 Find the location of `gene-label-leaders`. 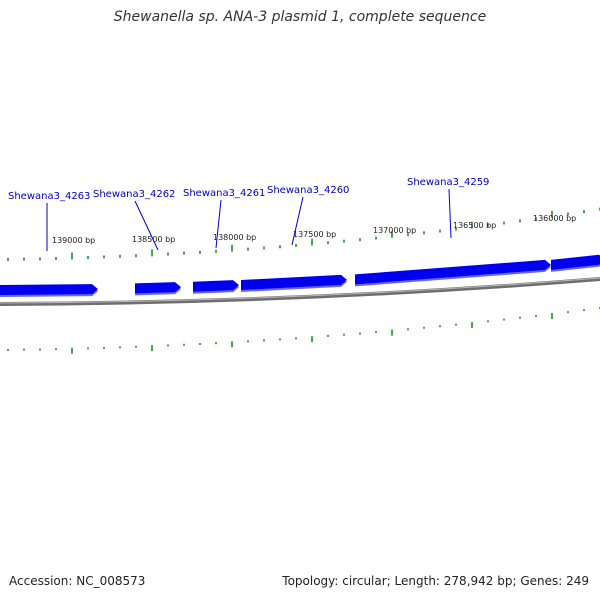

gene-label-leaders is located at coordinates (249, 219).